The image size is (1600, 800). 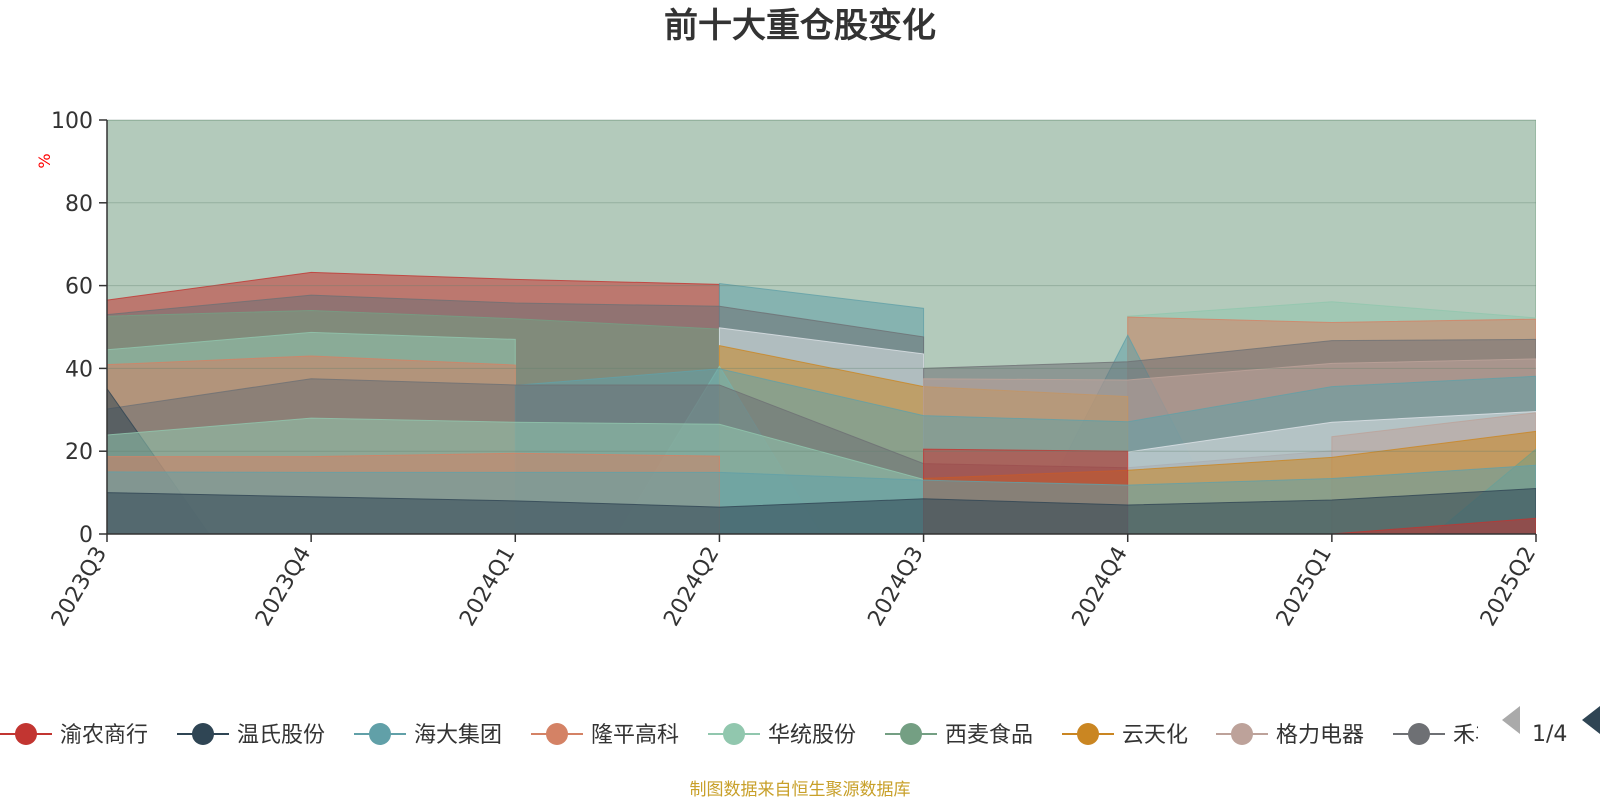 What do you see at coordinates (104, 735) in the screenshot?
I see `legend-label: 渝农商行` at bounding box center [104, 735].